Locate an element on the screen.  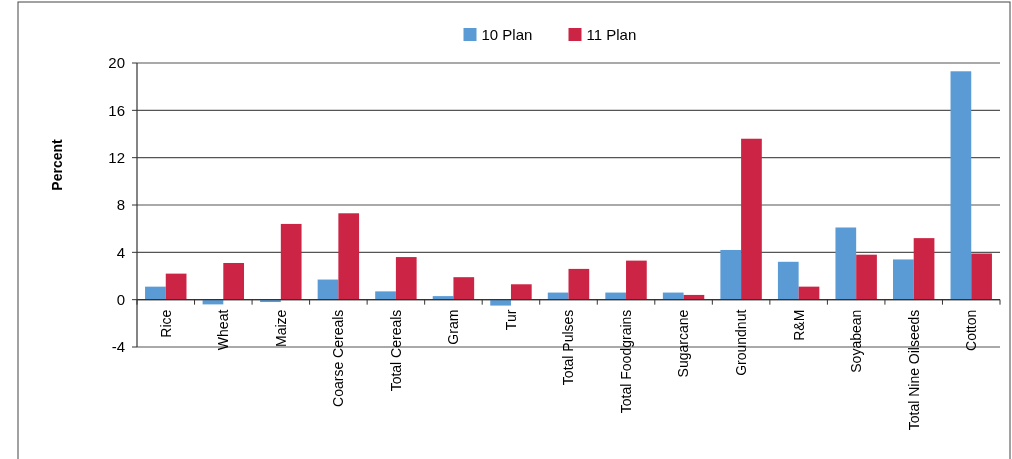
legend-label: 10 Plan is located at coordinates (507, 34).